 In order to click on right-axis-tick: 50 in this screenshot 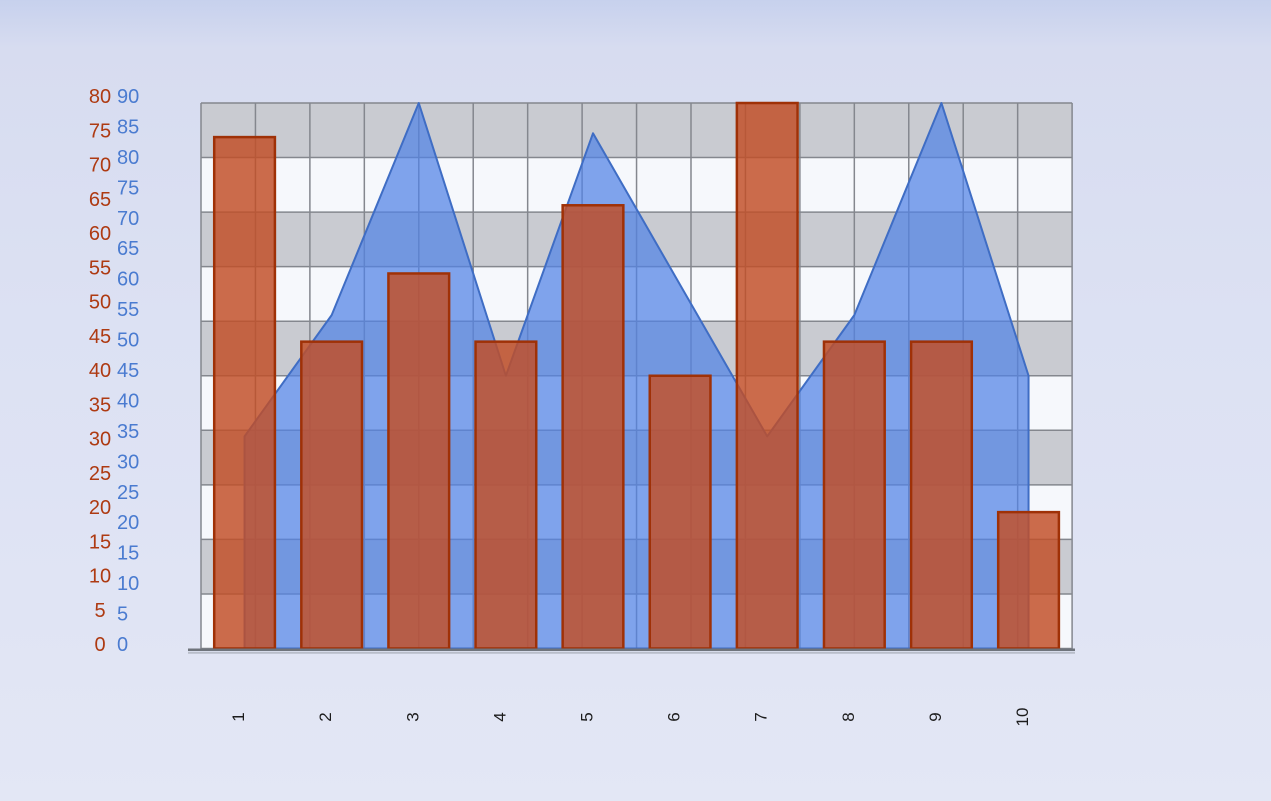, I will do `click(128, 341)`.